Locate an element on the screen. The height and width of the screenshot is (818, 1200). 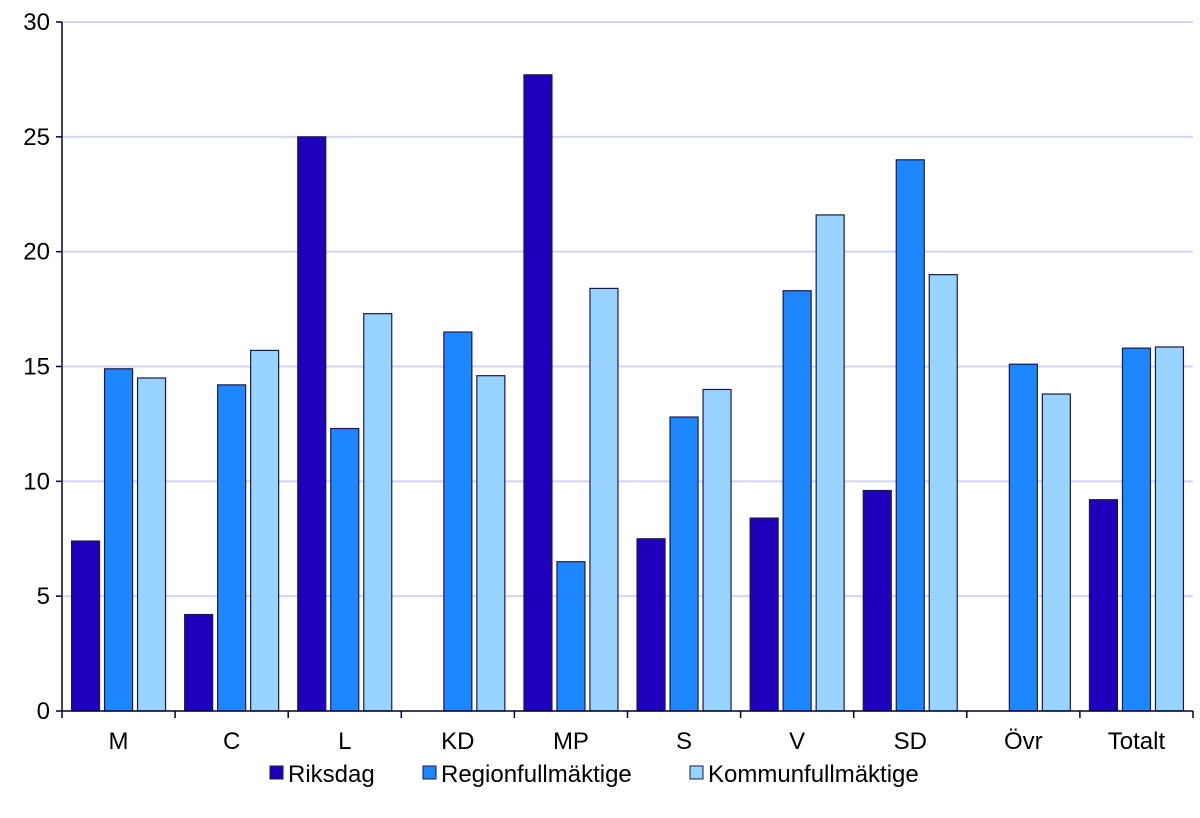
bar-riksdag-s is located at coordinates (651, 625).